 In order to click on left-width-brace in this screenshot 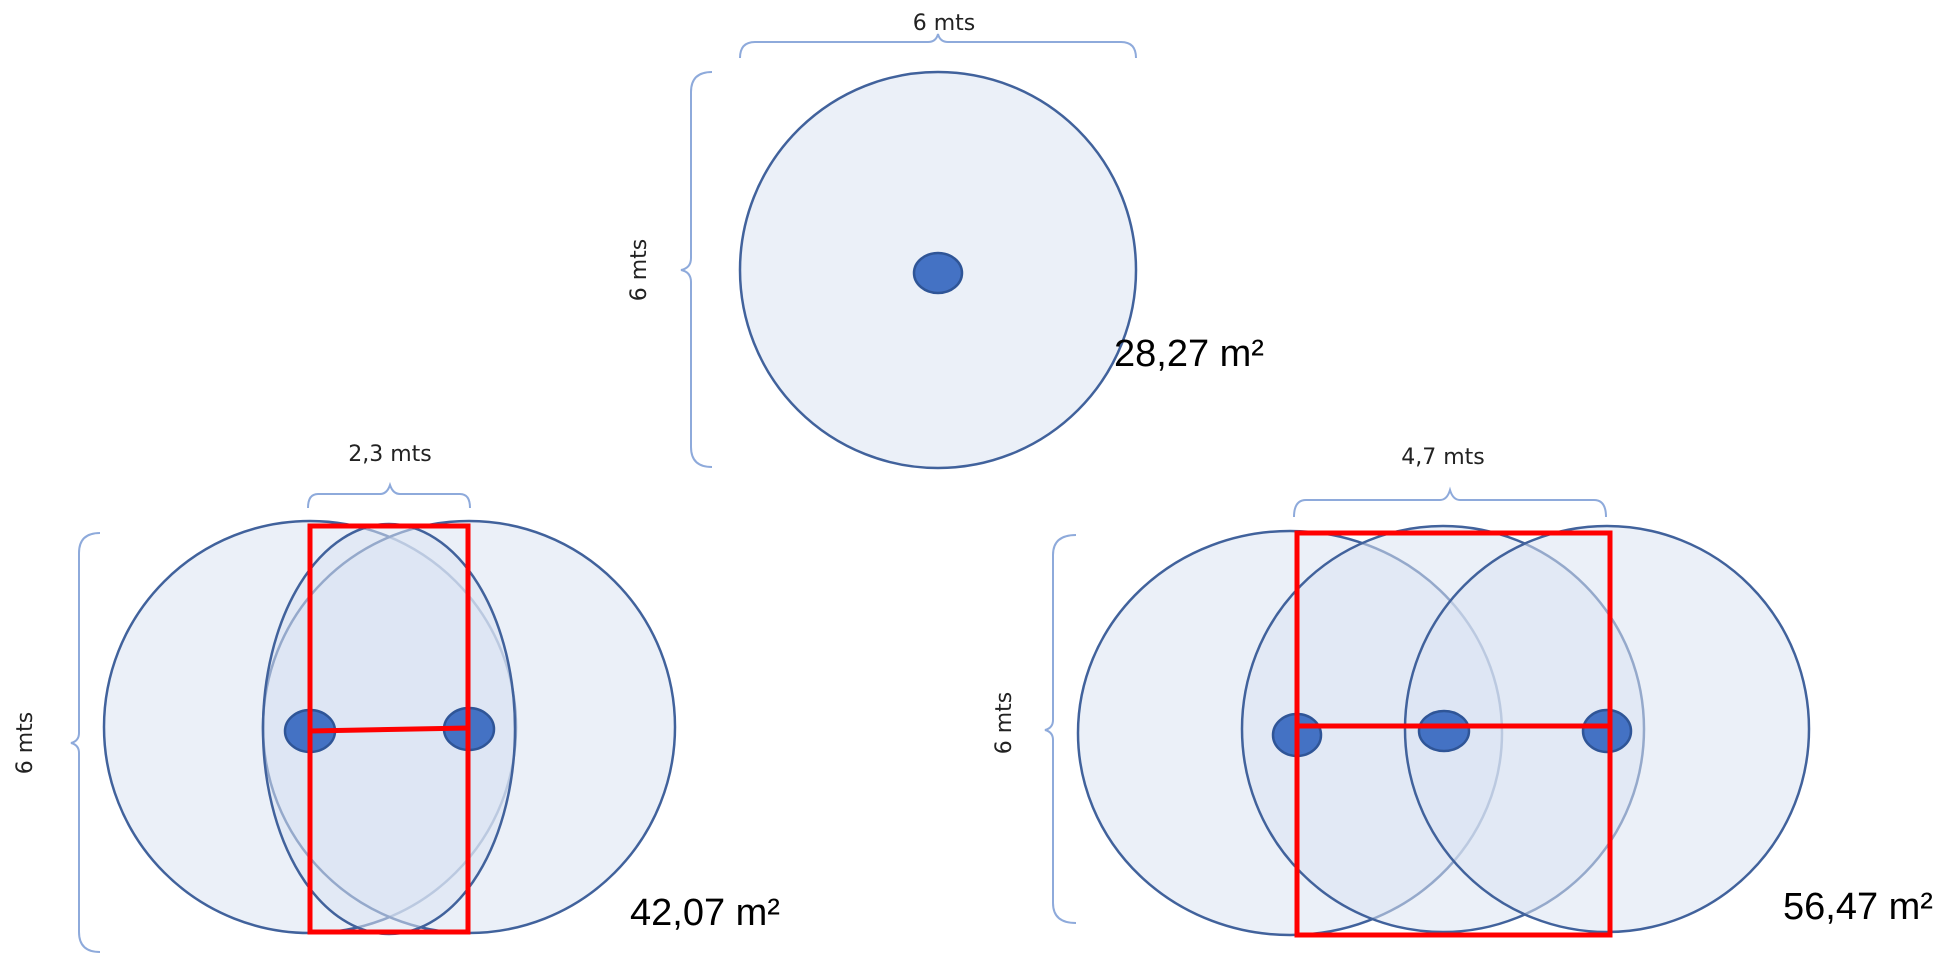, I will do `click(389, 495)`.